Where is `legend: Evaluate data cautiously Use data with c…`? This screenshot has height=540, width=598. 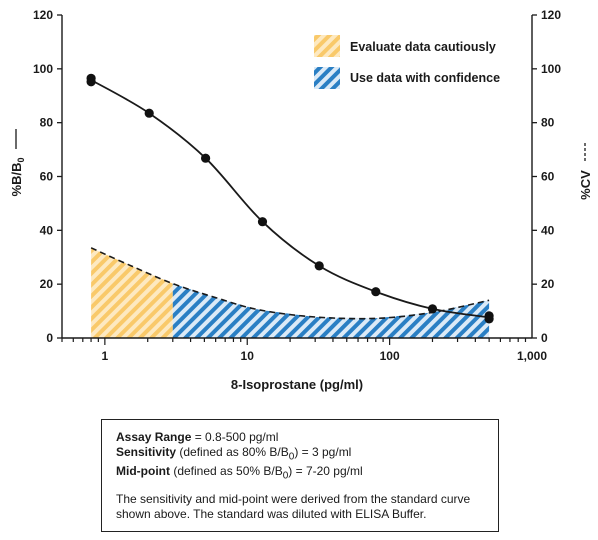 legend: Evaluate data cautiously Use data with c… is located at coordinates (407, 62).